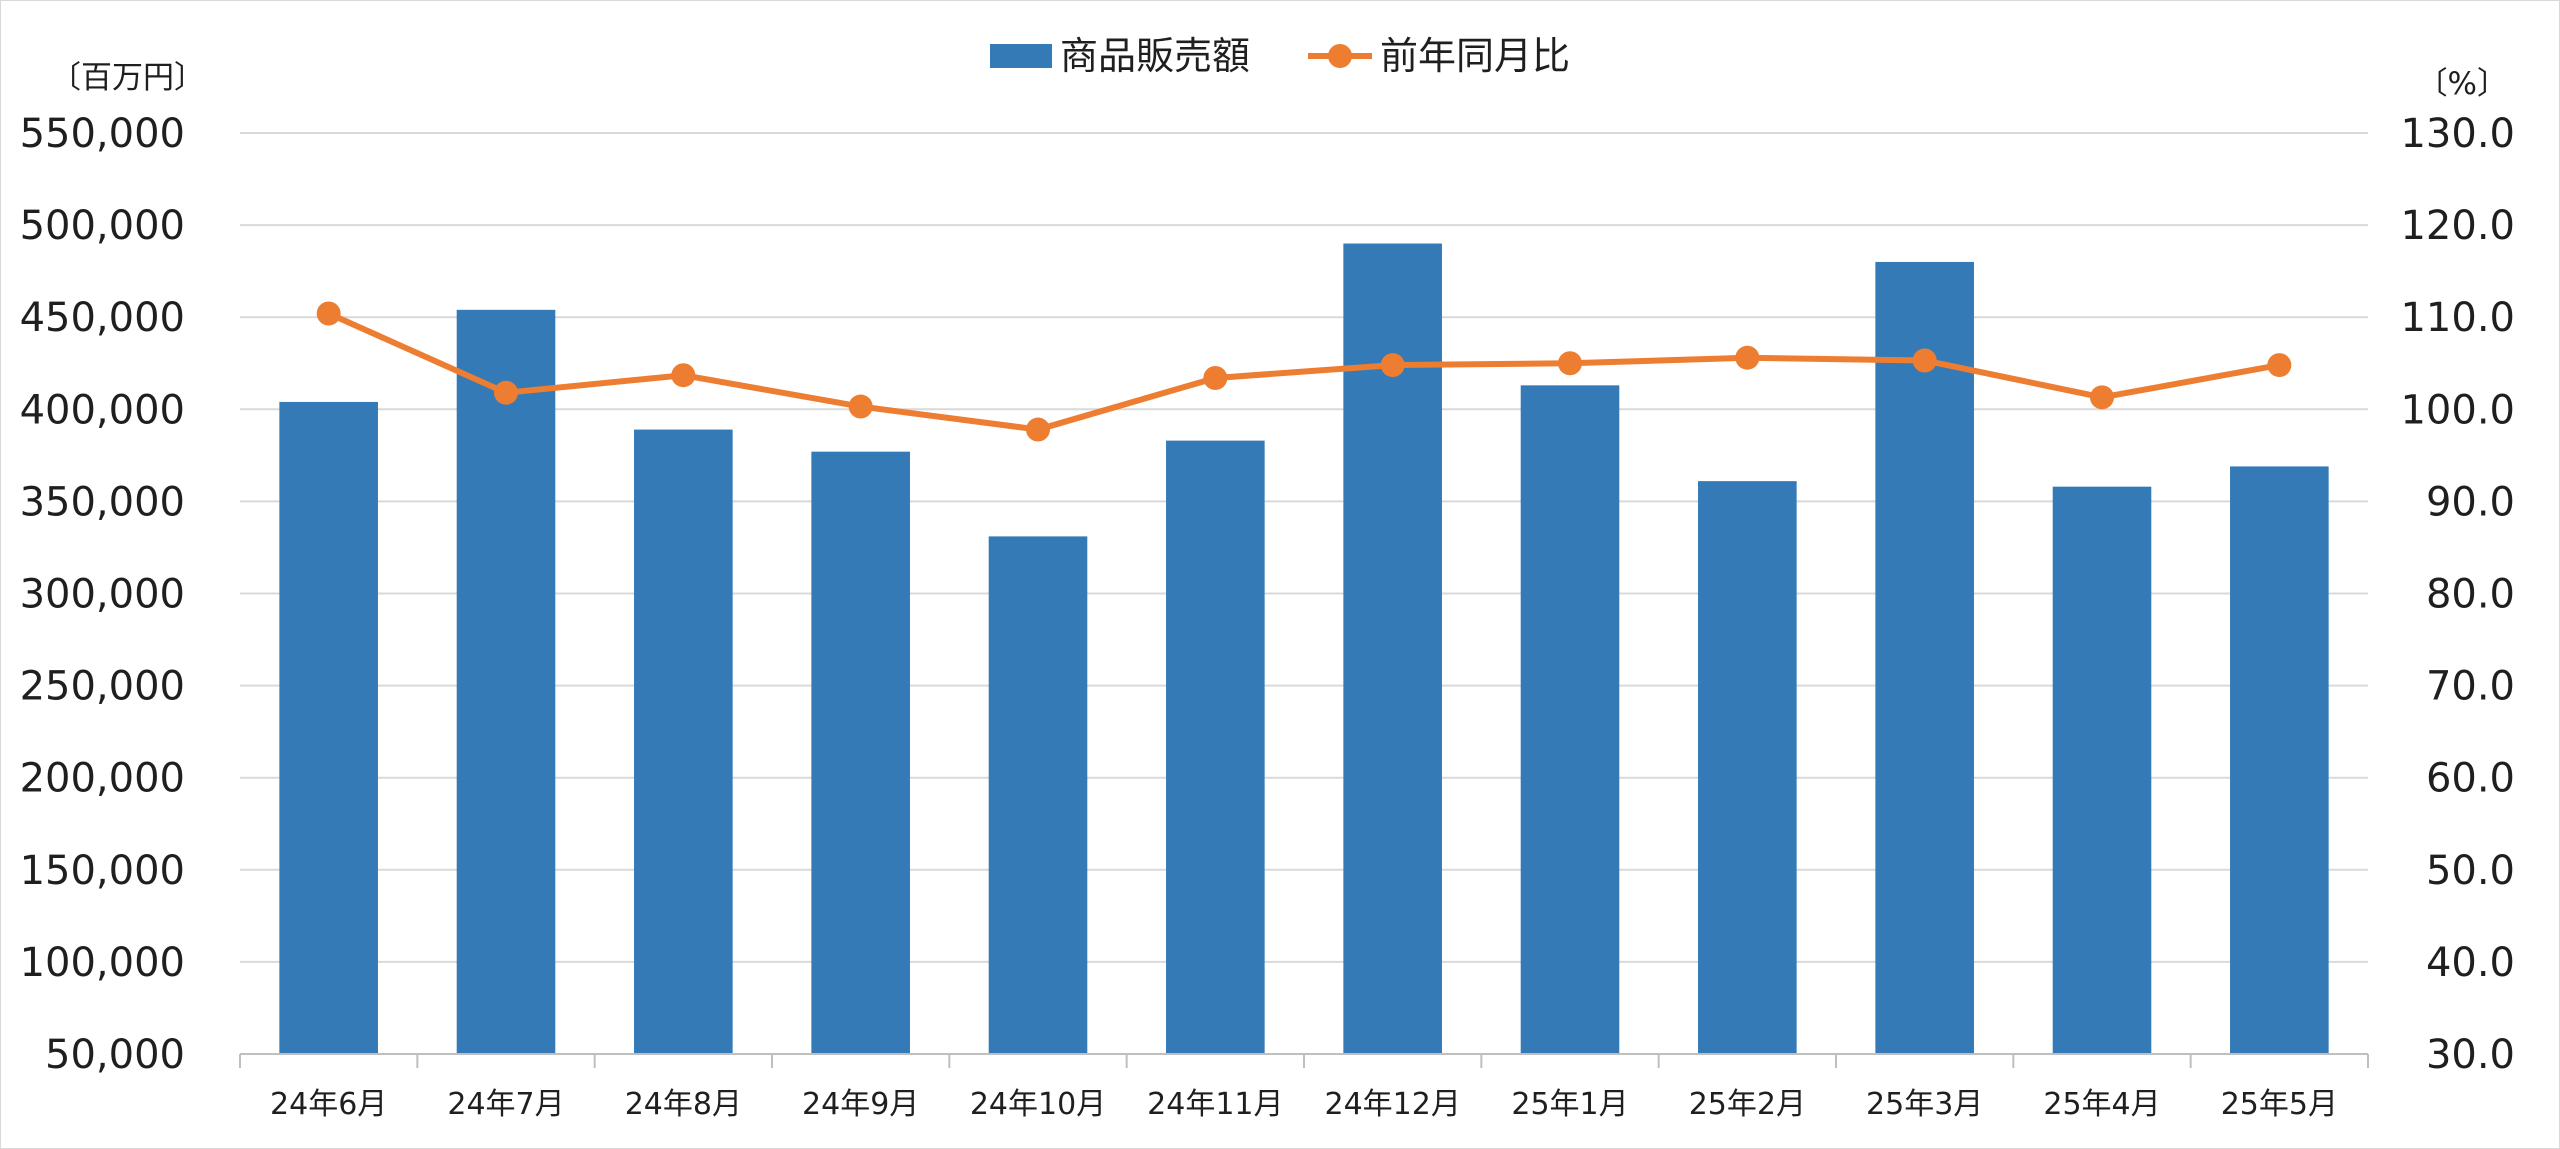  I want to click on left-tick-label: 450,000, so click(102, 318).